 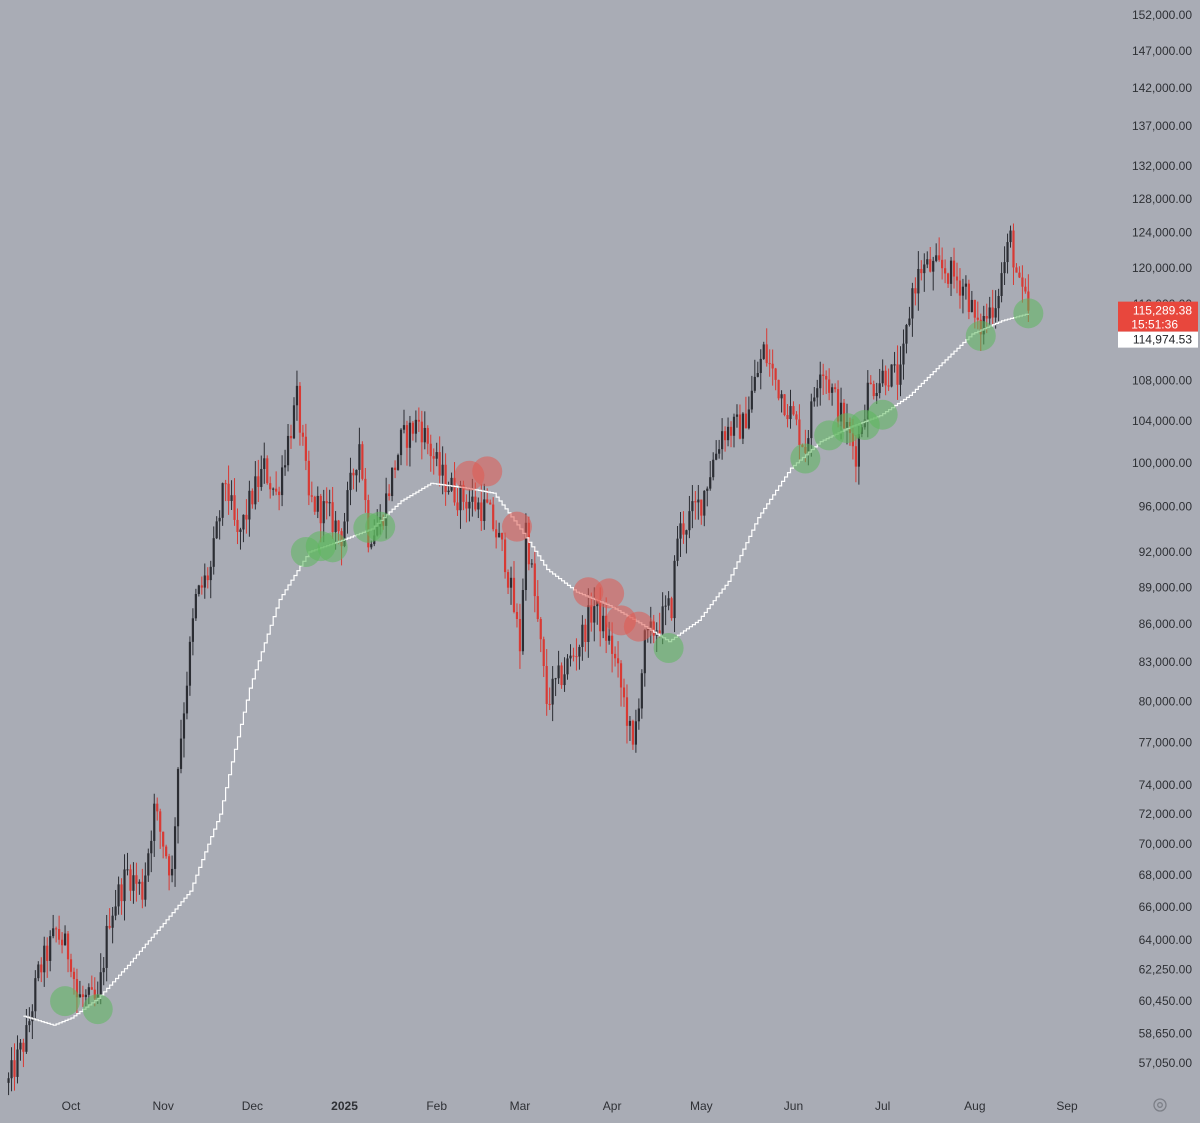 What do you see at coordinates (1162, 311) in the screenshot?
I see `current-price-value: 115,289.38` at bounding box center [1162, 311].